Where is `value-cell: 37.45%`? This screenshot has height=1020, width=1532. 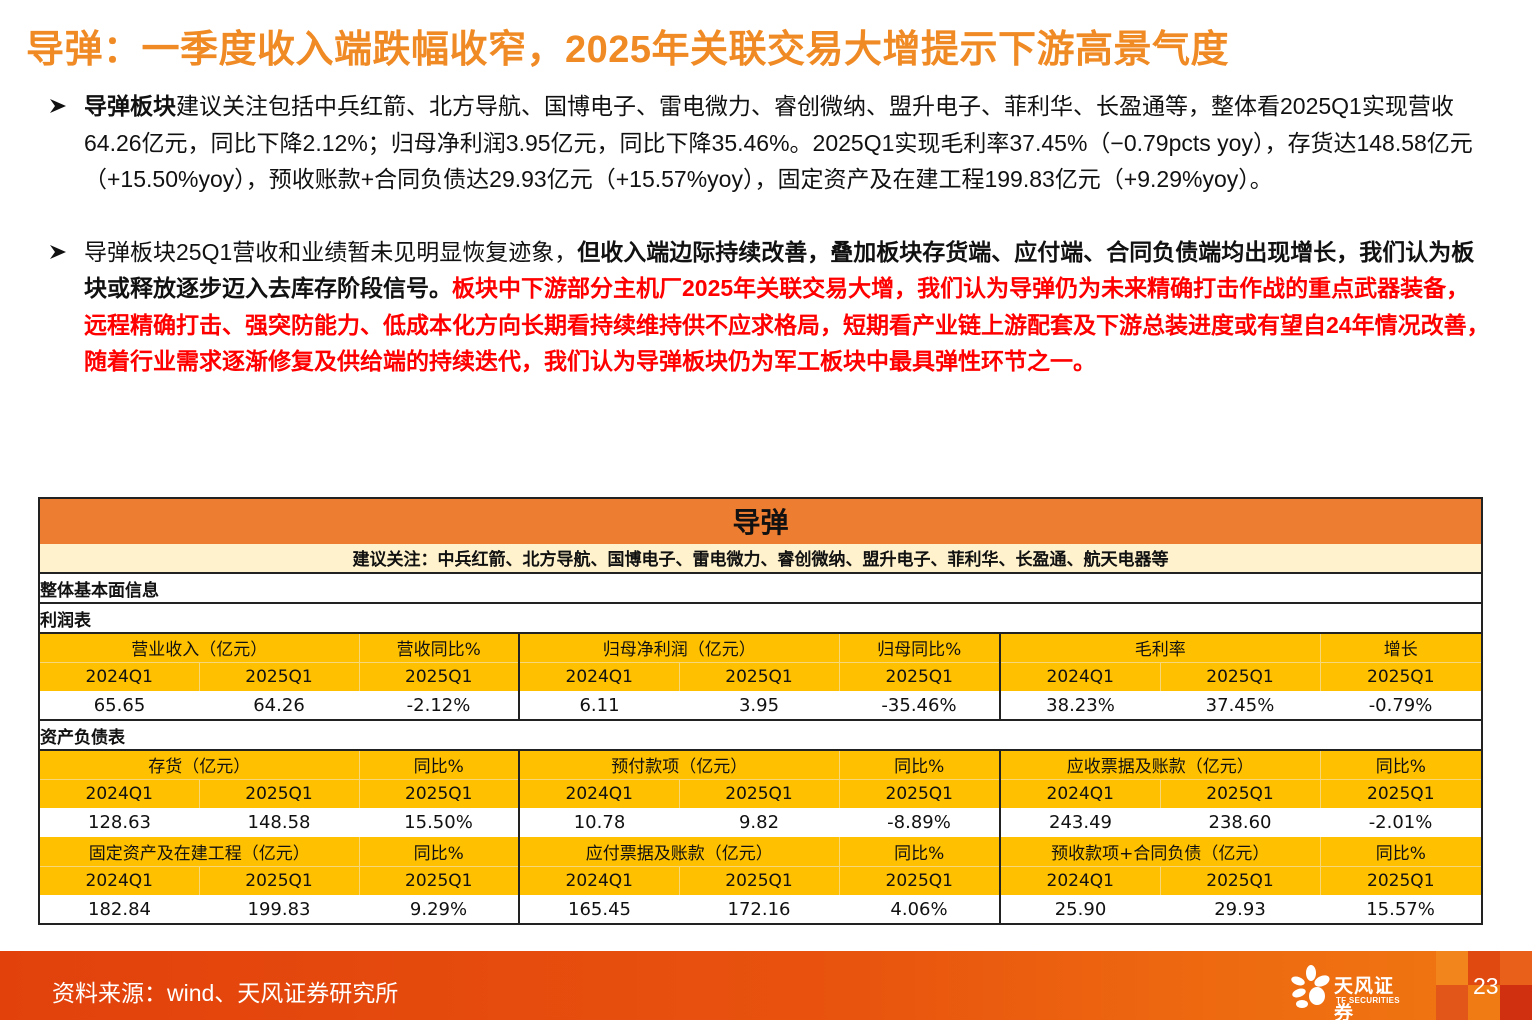
value-cell: 37.45% is located at coordinates (1240, 706).